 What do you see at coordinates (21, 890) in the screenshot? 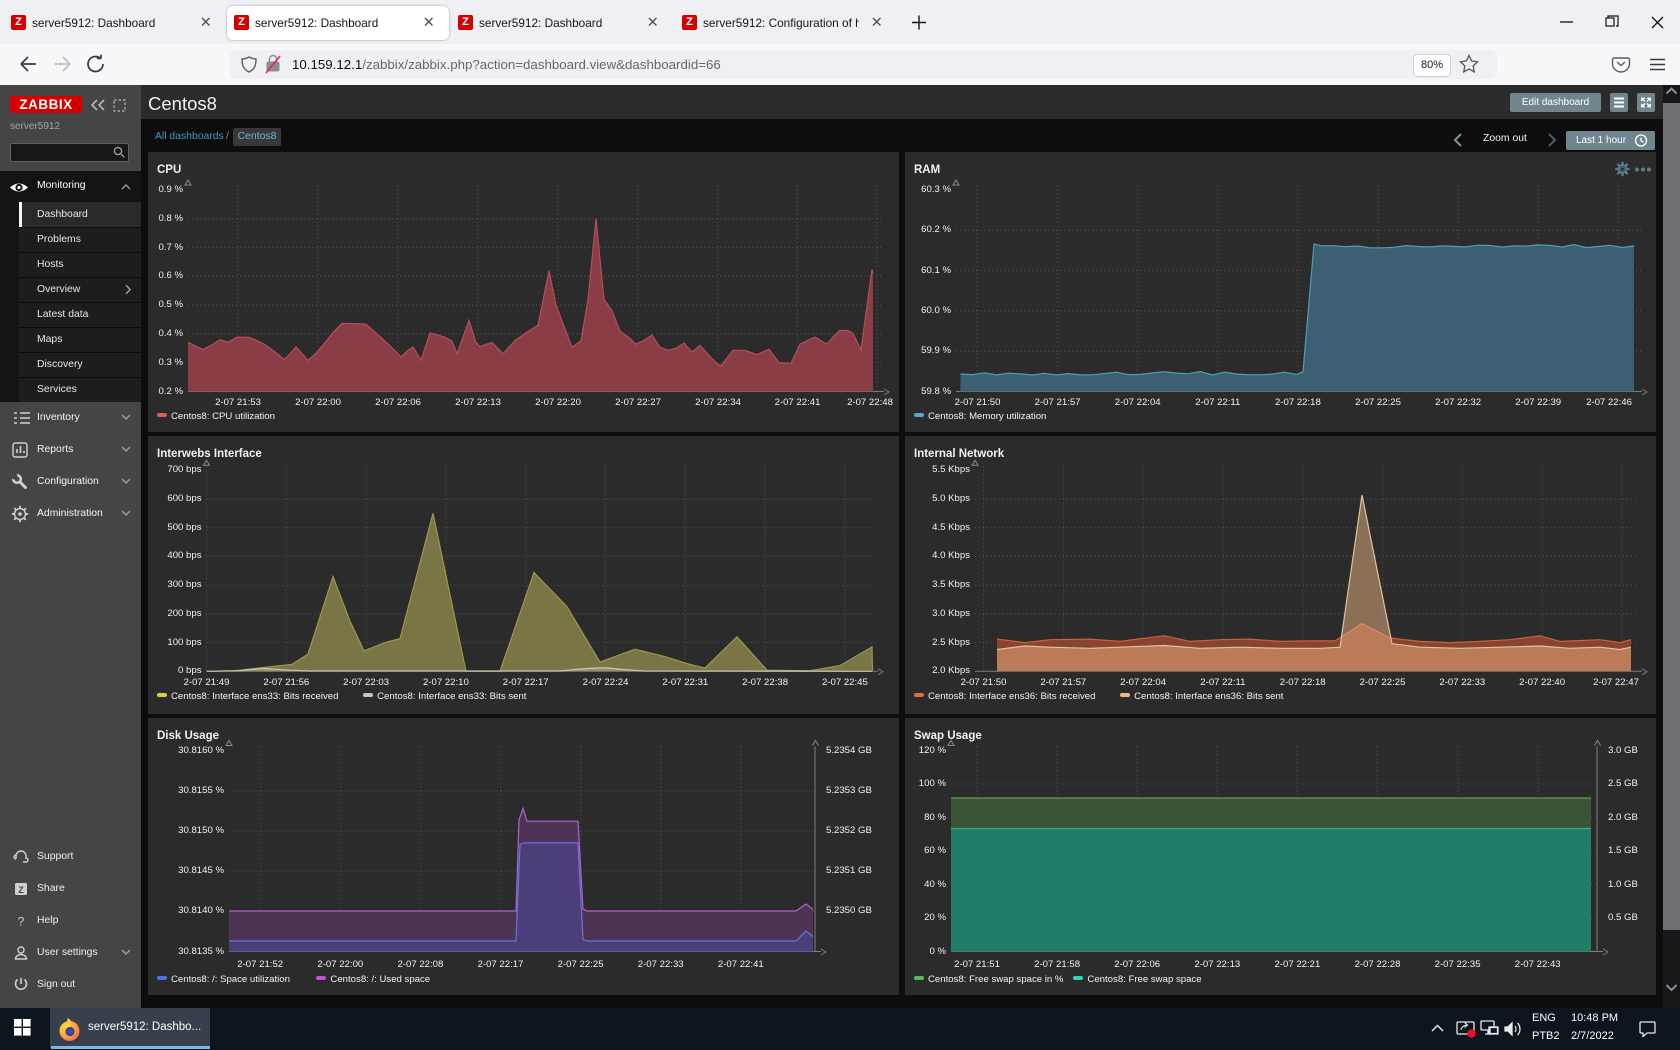
I see `svg-text: Z` at bounding box center [21, 890].